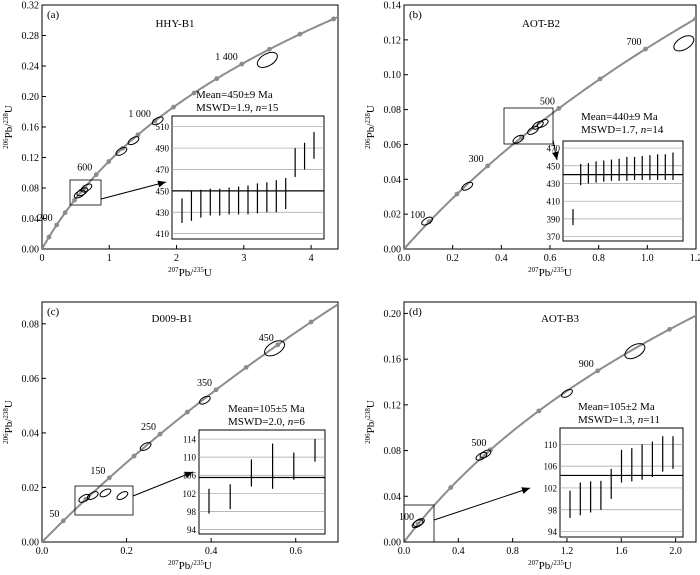 The height and width of the screenshot is (575, 700). What do you see at coordinates (553, 532) in the screenshot?
I see `inset-tick-label: 94` at bounding box center [553, 532].